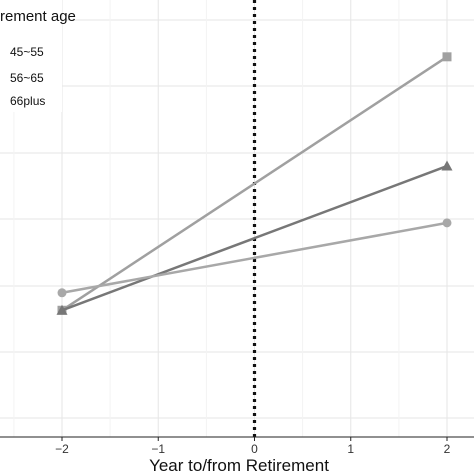 The width and height of the screenshot is (474, 476). Describe the element at coordinates (27, 52) in the screenshot. I see `legend-entry-45-55: 45~55` at that location.